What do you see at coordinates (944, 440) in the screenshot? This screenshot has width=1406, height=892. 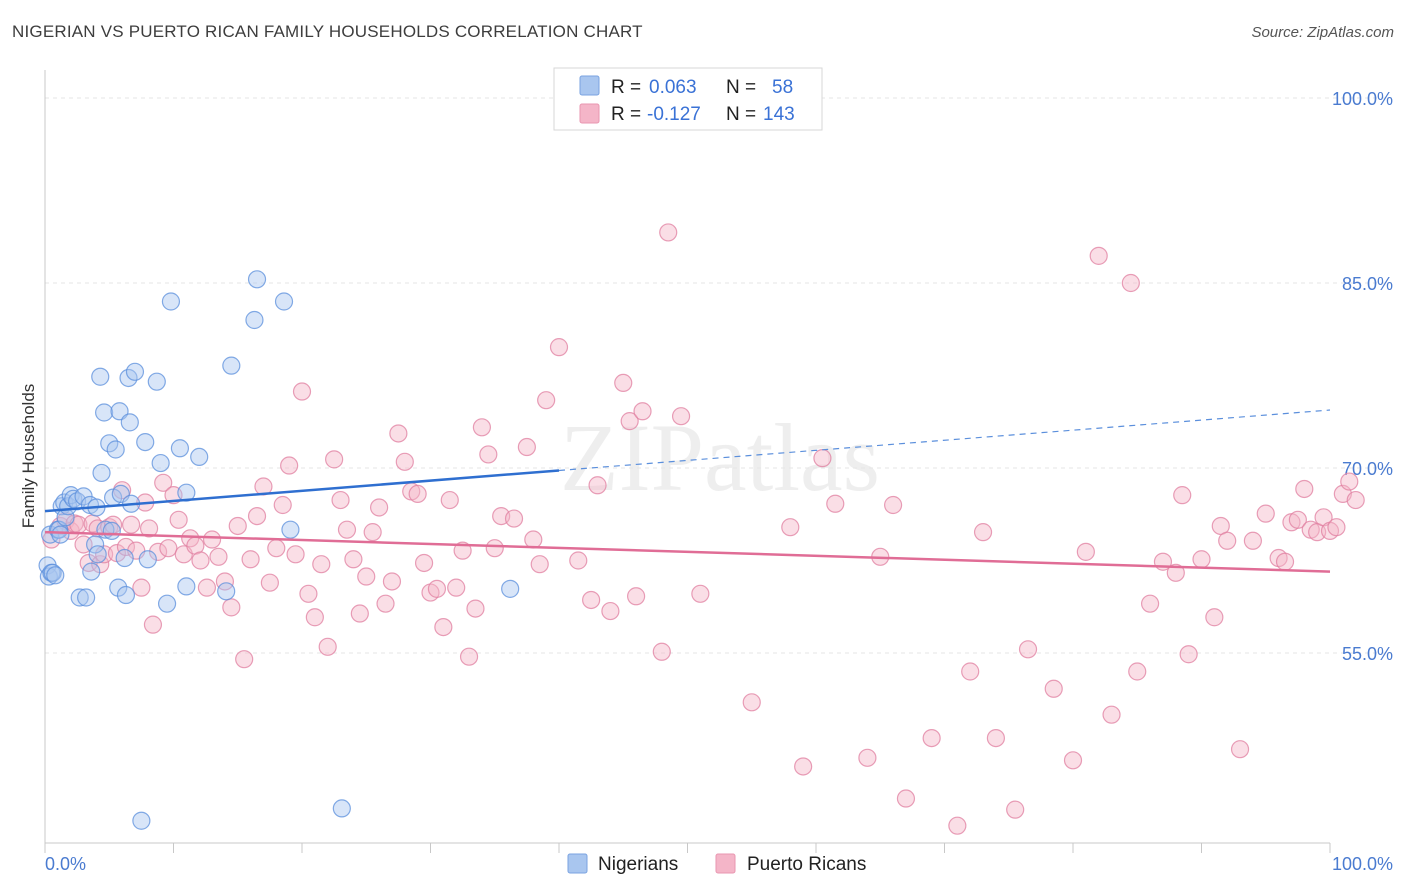 I see `trend-line-nigerians-extension` at bounding box center [944, 440].